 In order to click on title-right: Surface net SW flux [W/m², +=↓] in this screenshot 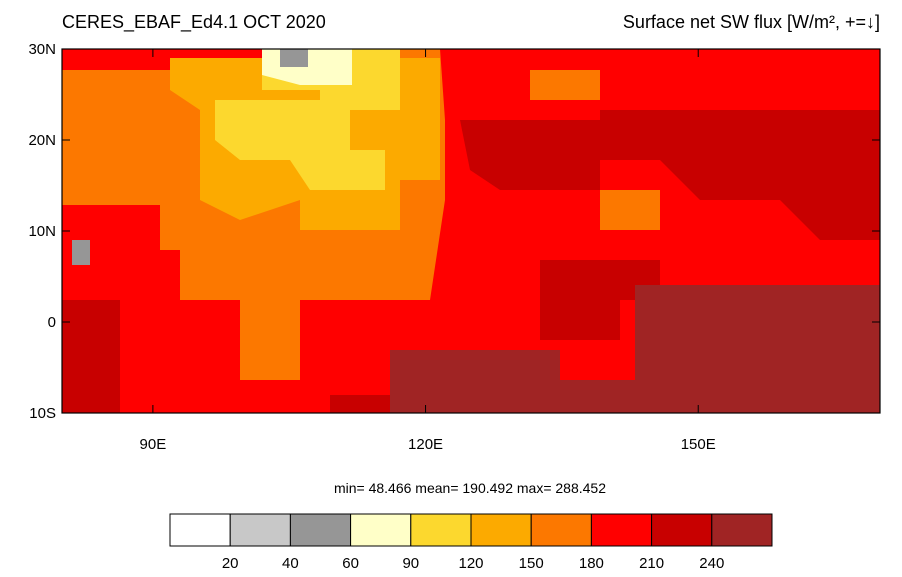, I will do `click(751, 22)`.